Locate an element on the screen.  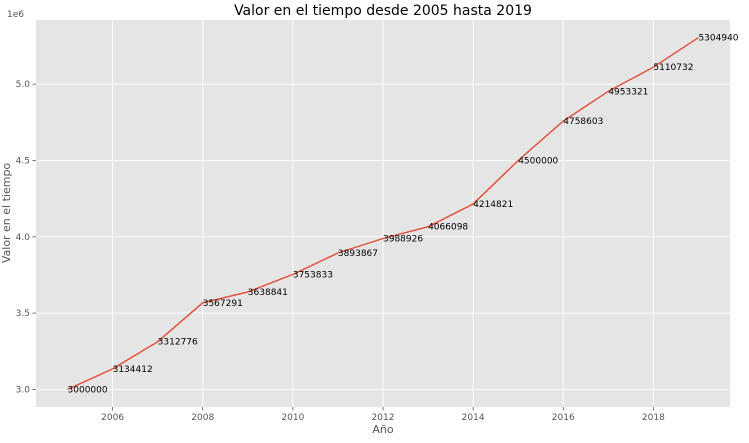
x-tick-label: 2010 is located at coordinates (292, 418).